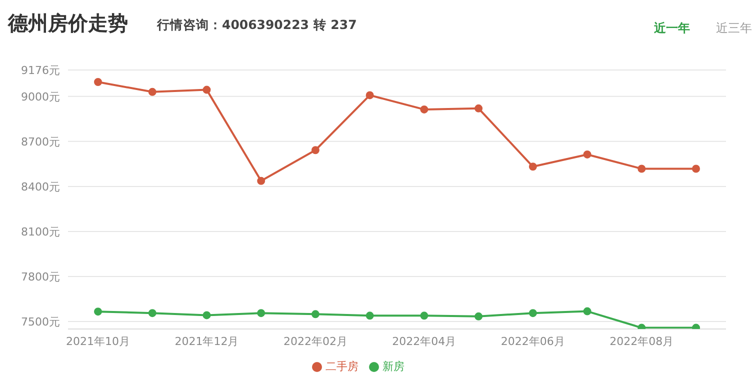  Describe the element at coordinates (40, 321) in the screenshot. I see `y-tick-label: 7500元` at that location.